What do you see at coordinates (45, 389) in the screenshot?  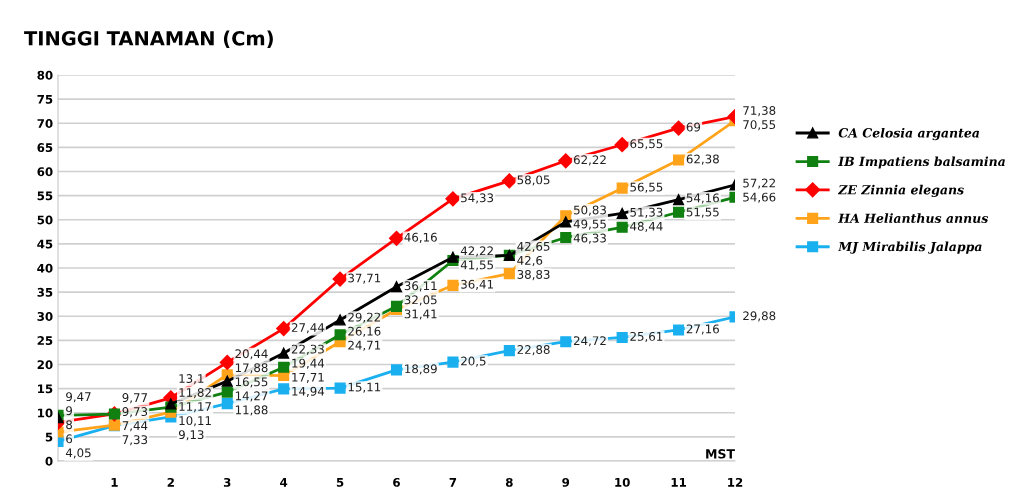 I see `y-tick-label: 15` at bounding box center [45, 389].